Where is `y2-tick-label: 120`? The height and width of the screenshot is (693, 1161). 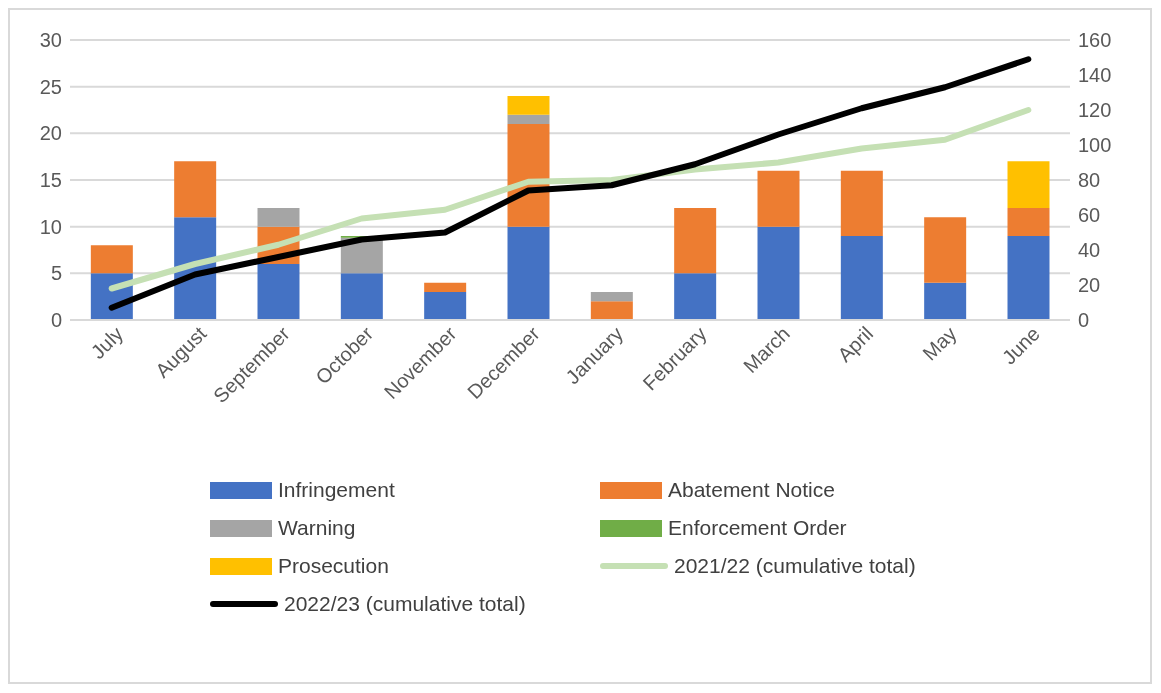
y2-tick-label: 120 is located at coordinates (1095, 110).